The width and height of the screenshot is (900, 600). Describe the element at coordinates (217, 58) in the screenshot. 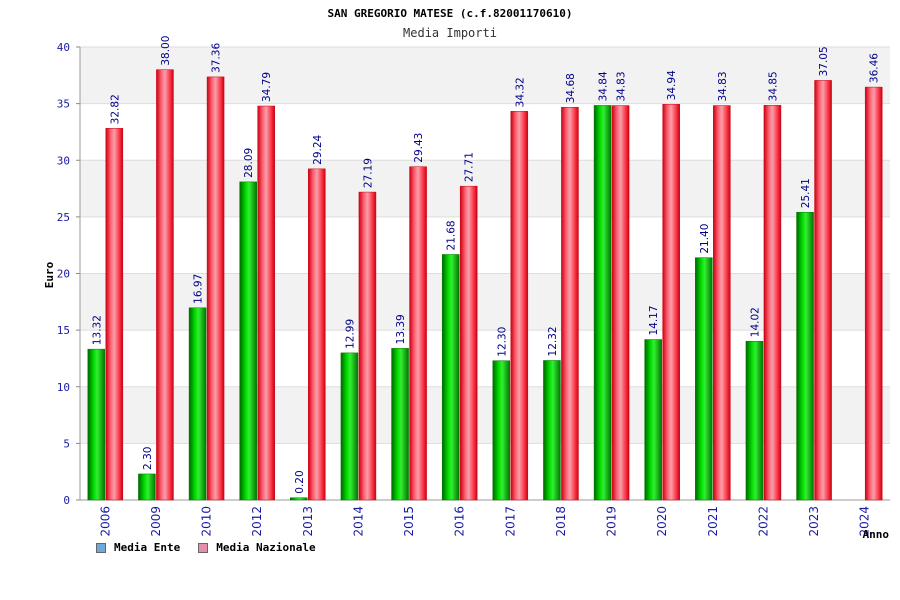

I see `data-label-media-nazionale: 37.36` at that location.